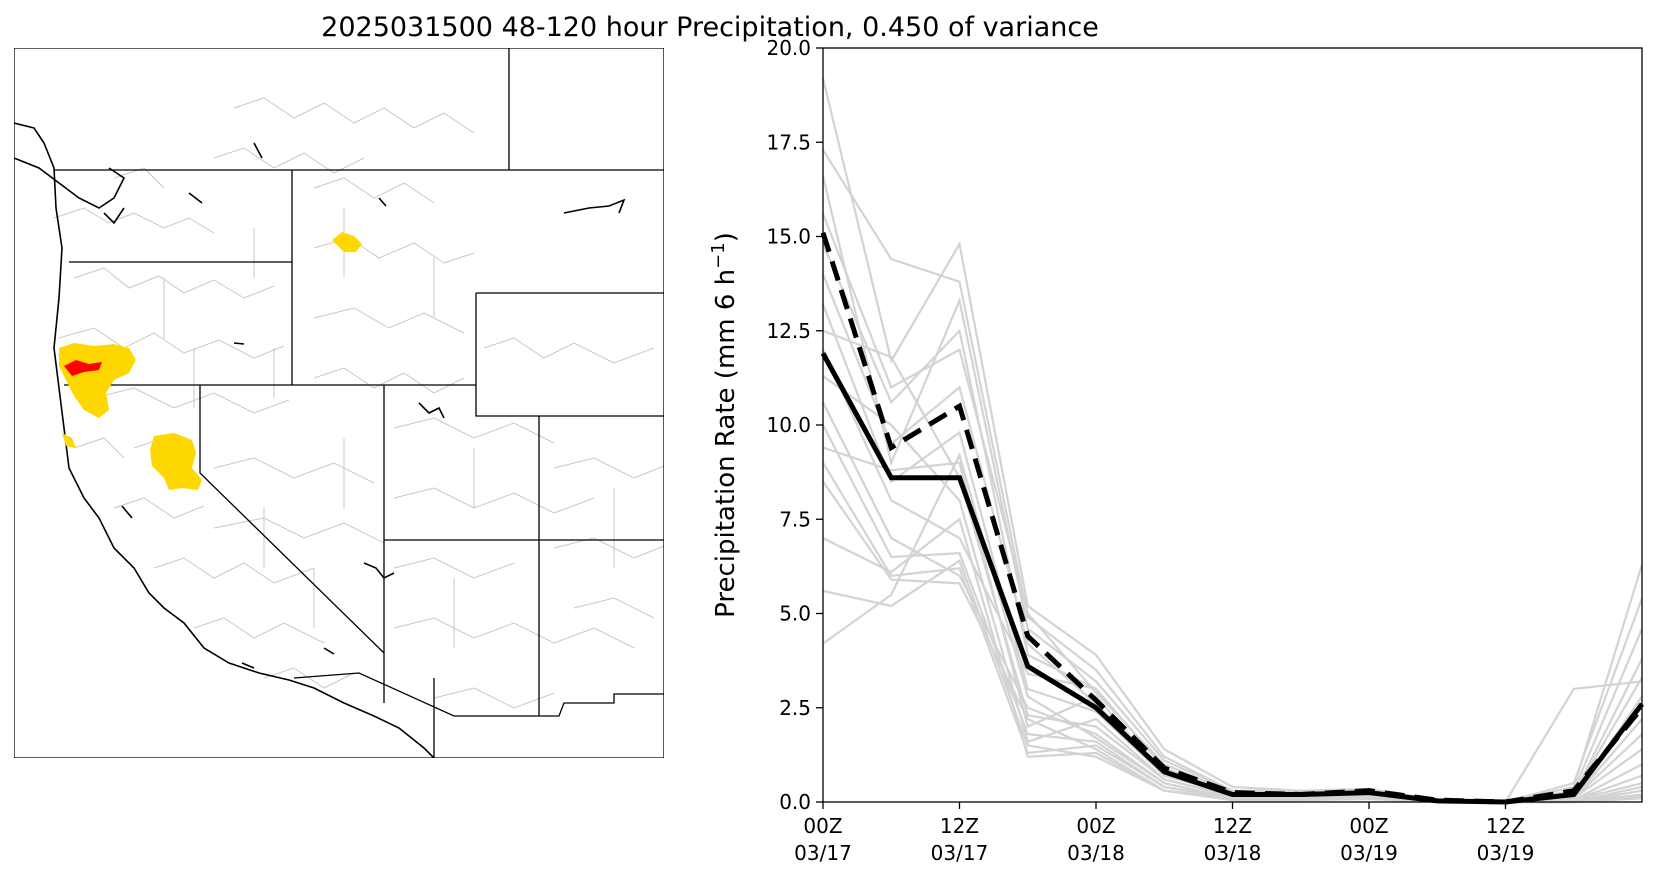 Image resolution: width=1658 pixels, height=883 pixels. Describe the element at coordinates (788, 142) in the screenshot. I see `y-tick-label: 17.5` at that location.